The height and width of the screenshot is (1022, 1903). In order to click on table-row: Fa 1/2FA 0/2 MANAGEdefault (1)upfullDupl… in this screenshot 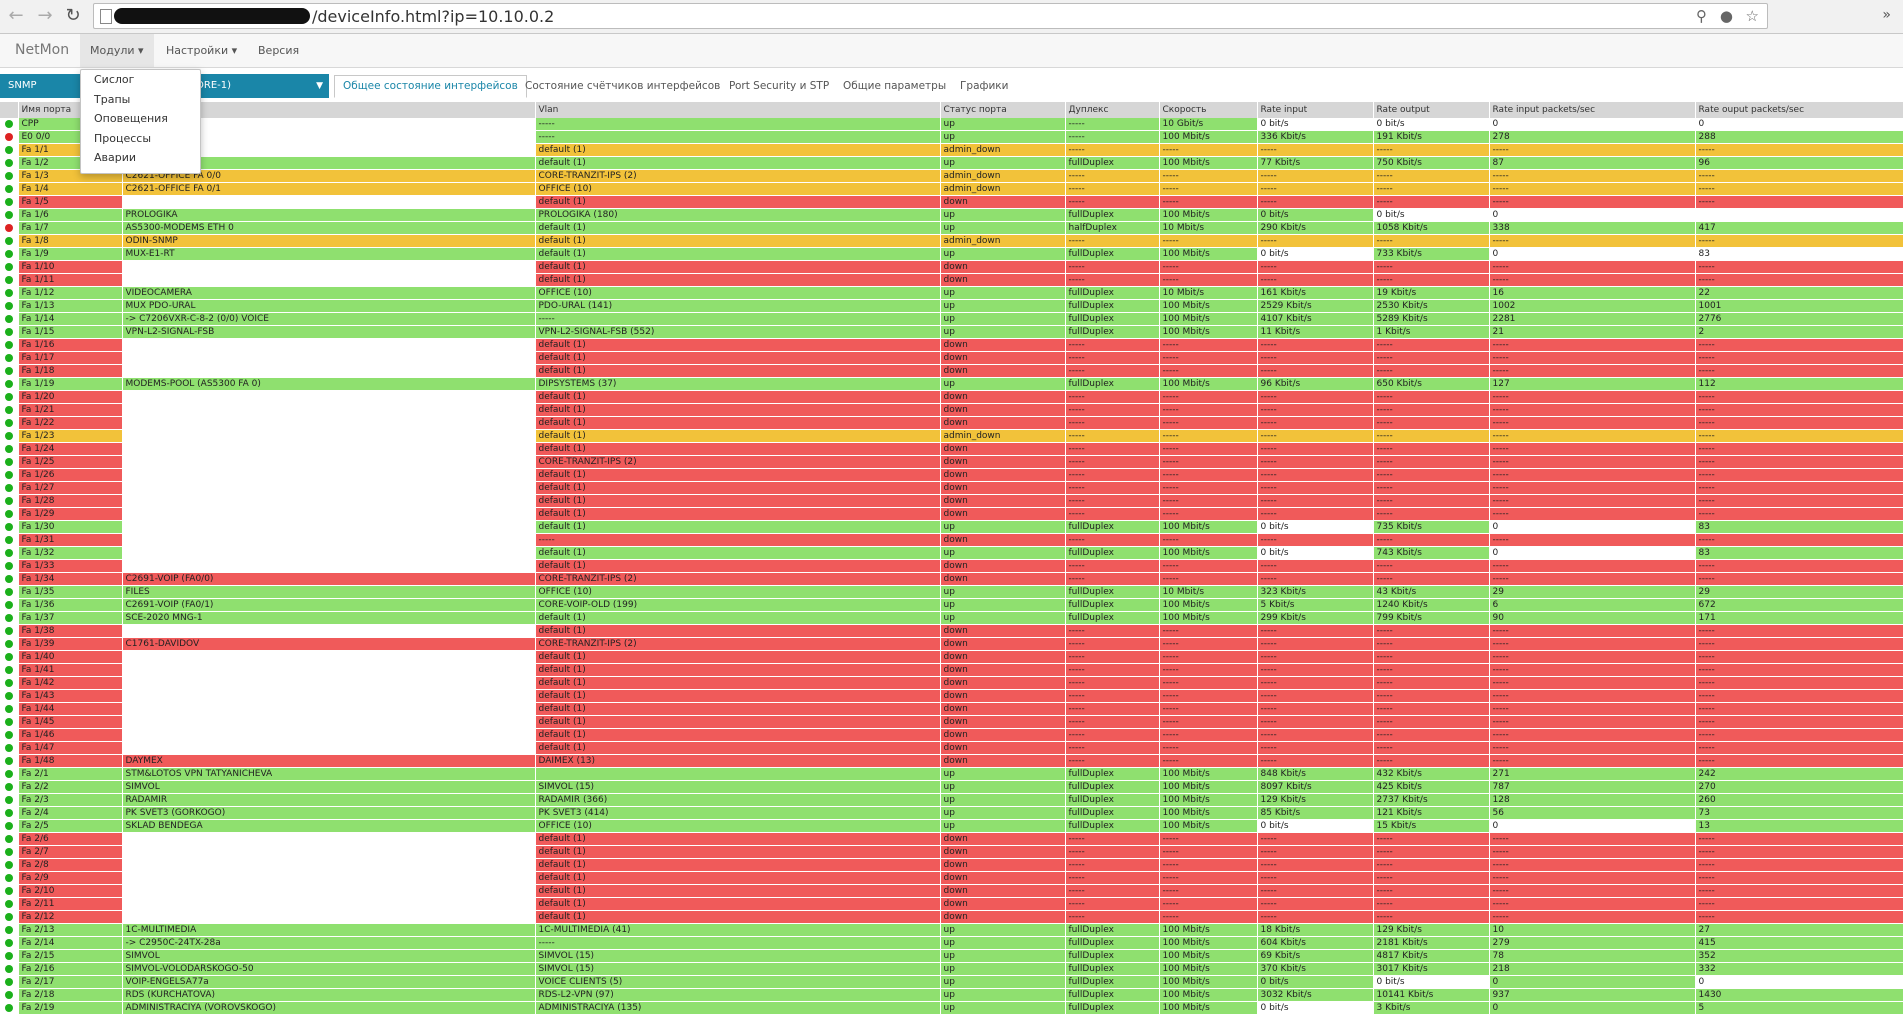, I will do `click(951, 163)`.